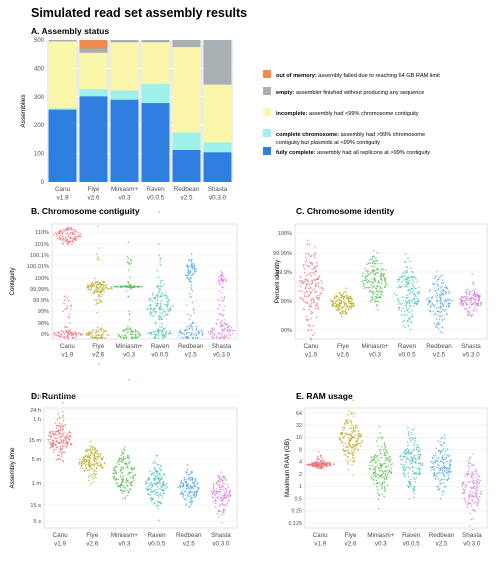  Describe the element at coordinates (144, 281) in the screenshot. I see `plot-background` at that location.